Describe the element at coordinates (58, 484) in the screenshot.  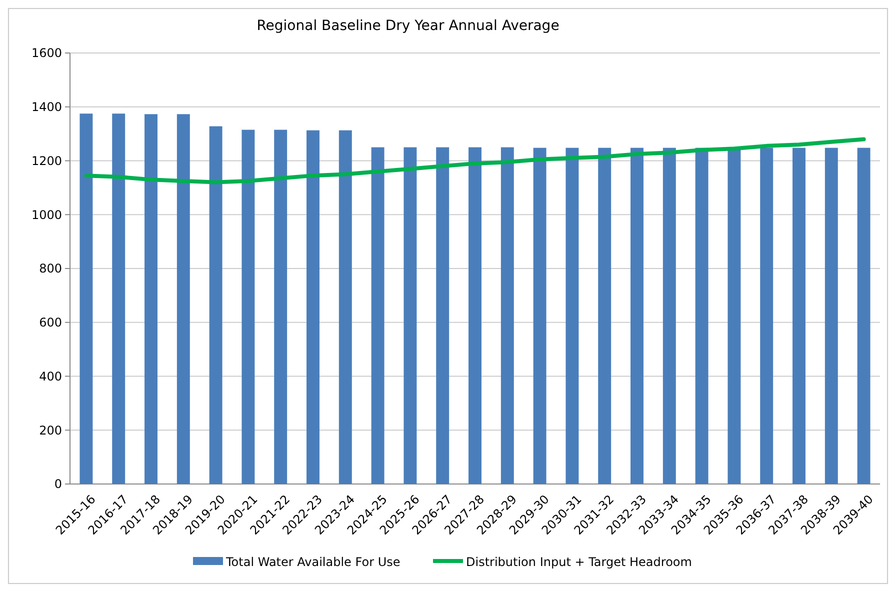
I see `y-tick-label: 0` at that location.